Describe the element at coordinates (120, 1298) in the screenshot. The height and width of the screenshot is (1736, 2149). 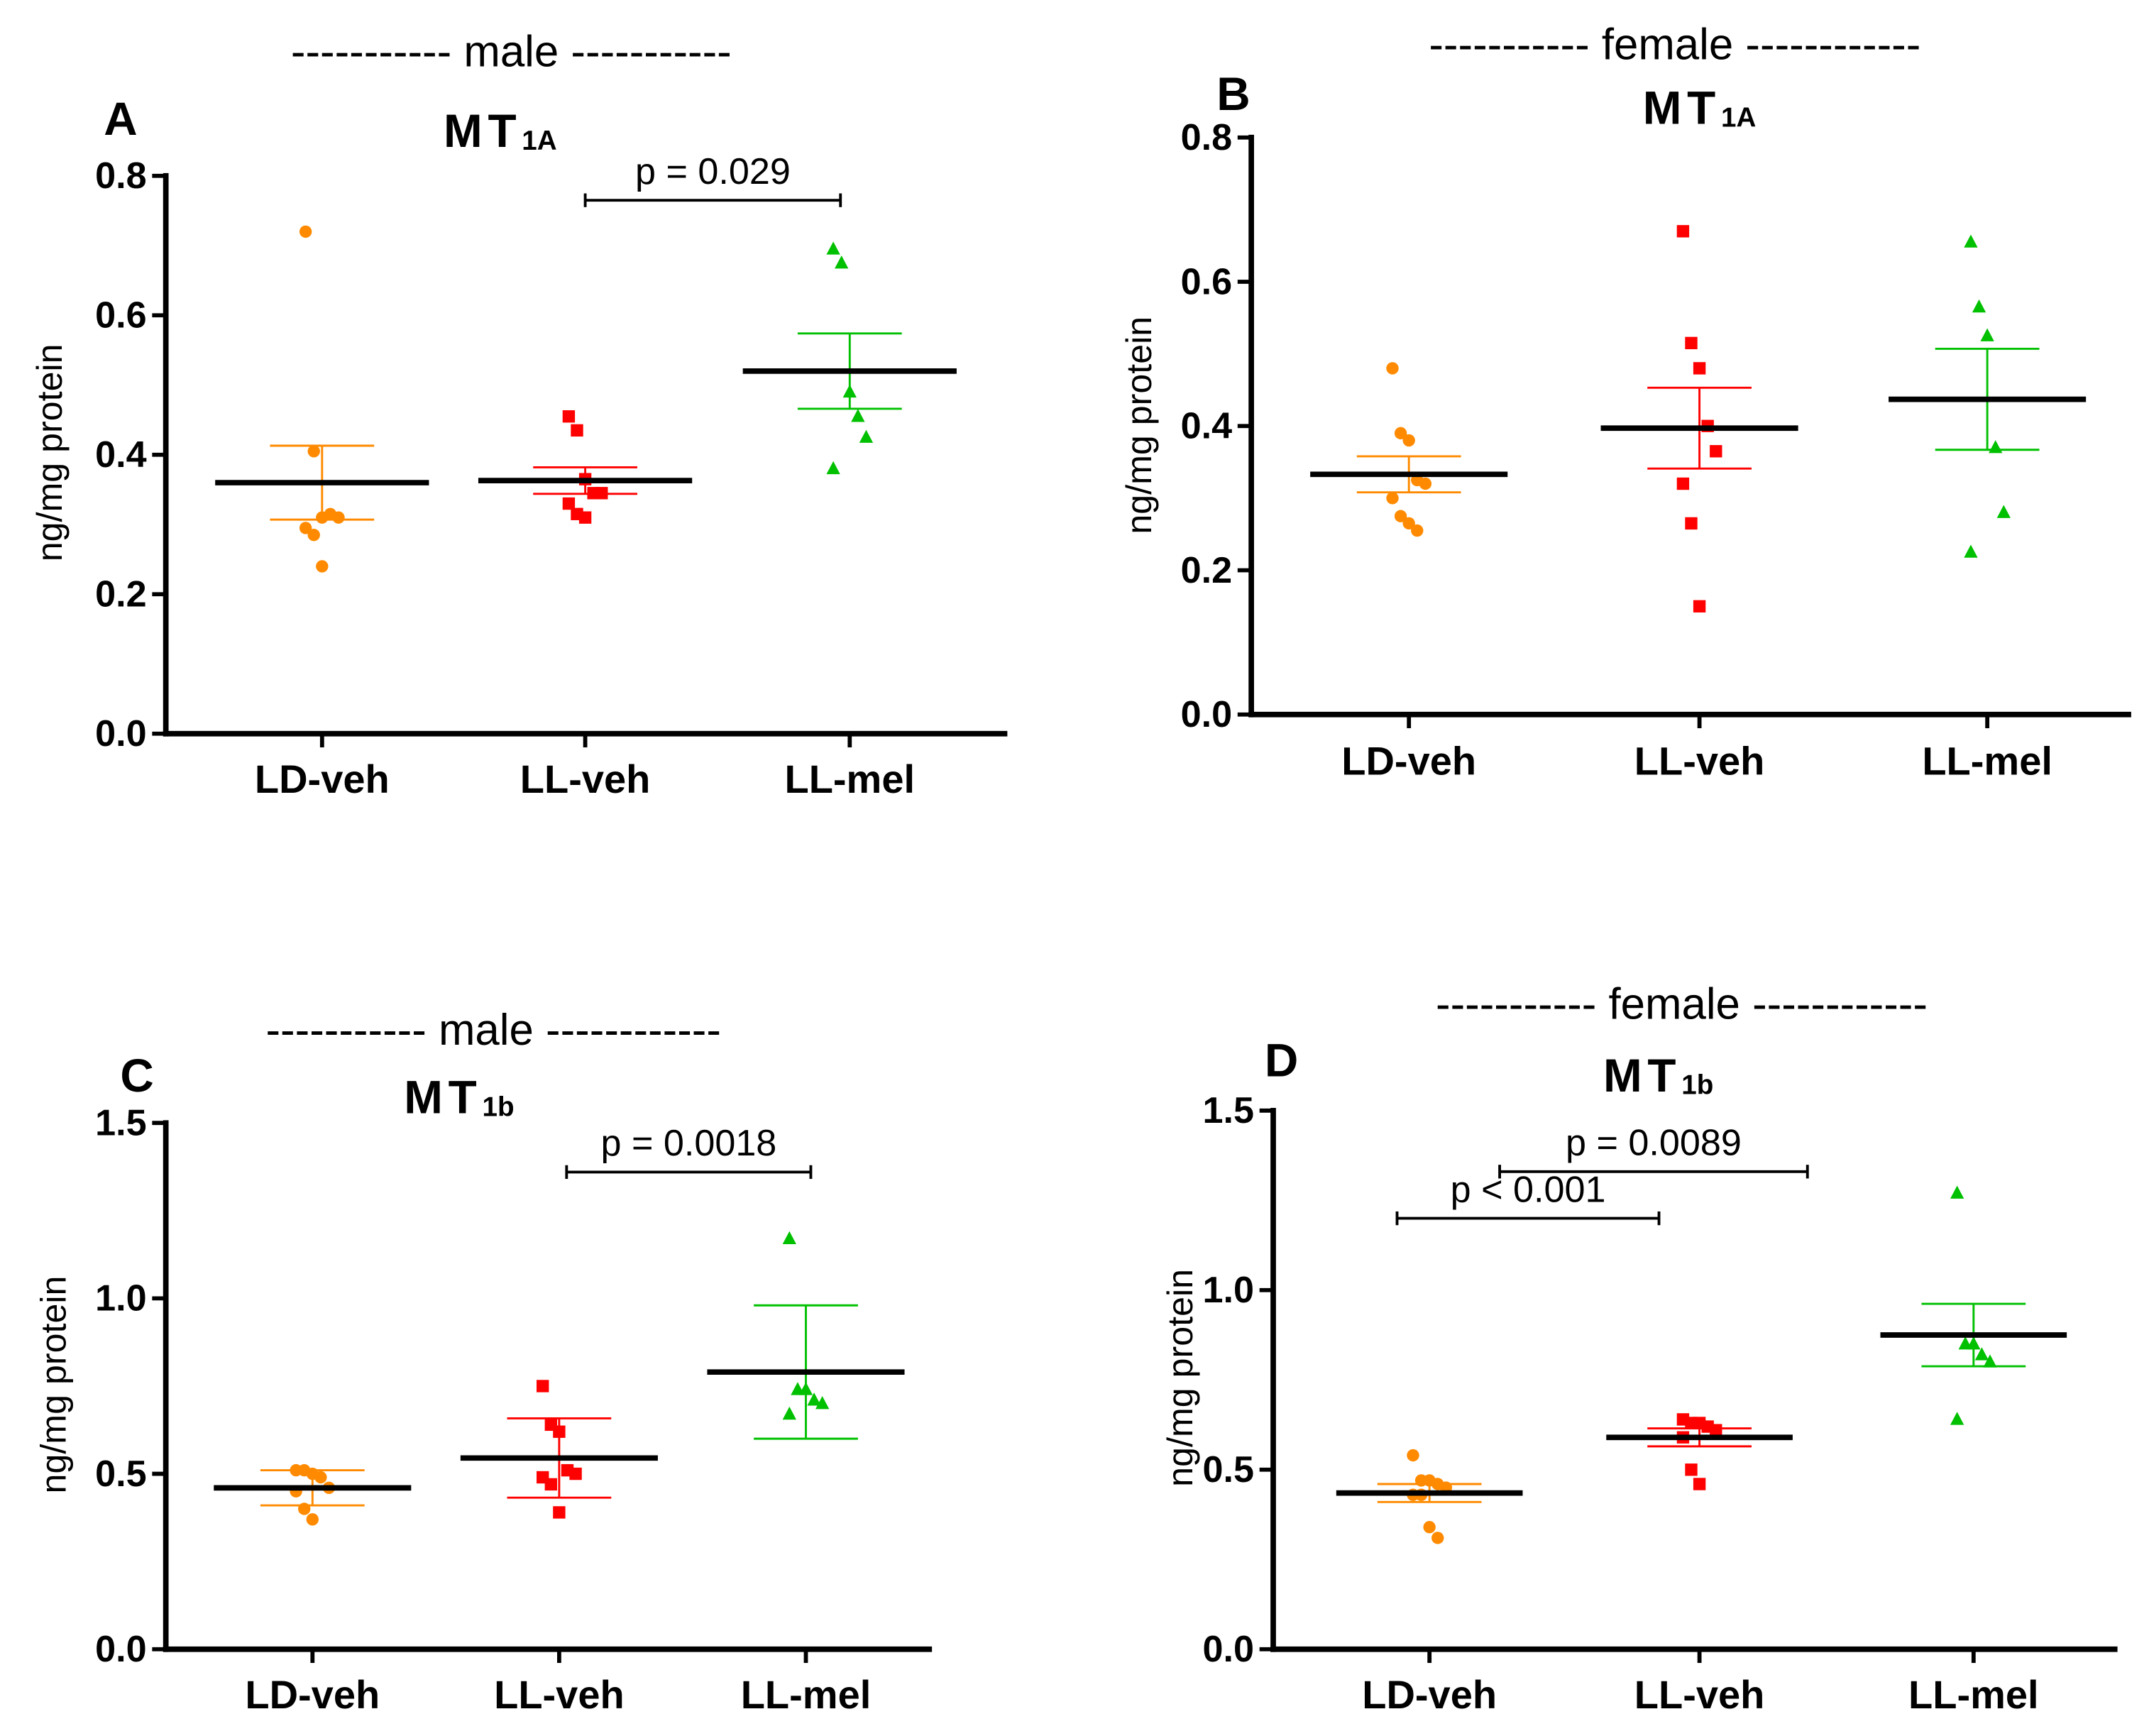
I see `y-tick-label: 1.0` at that location.